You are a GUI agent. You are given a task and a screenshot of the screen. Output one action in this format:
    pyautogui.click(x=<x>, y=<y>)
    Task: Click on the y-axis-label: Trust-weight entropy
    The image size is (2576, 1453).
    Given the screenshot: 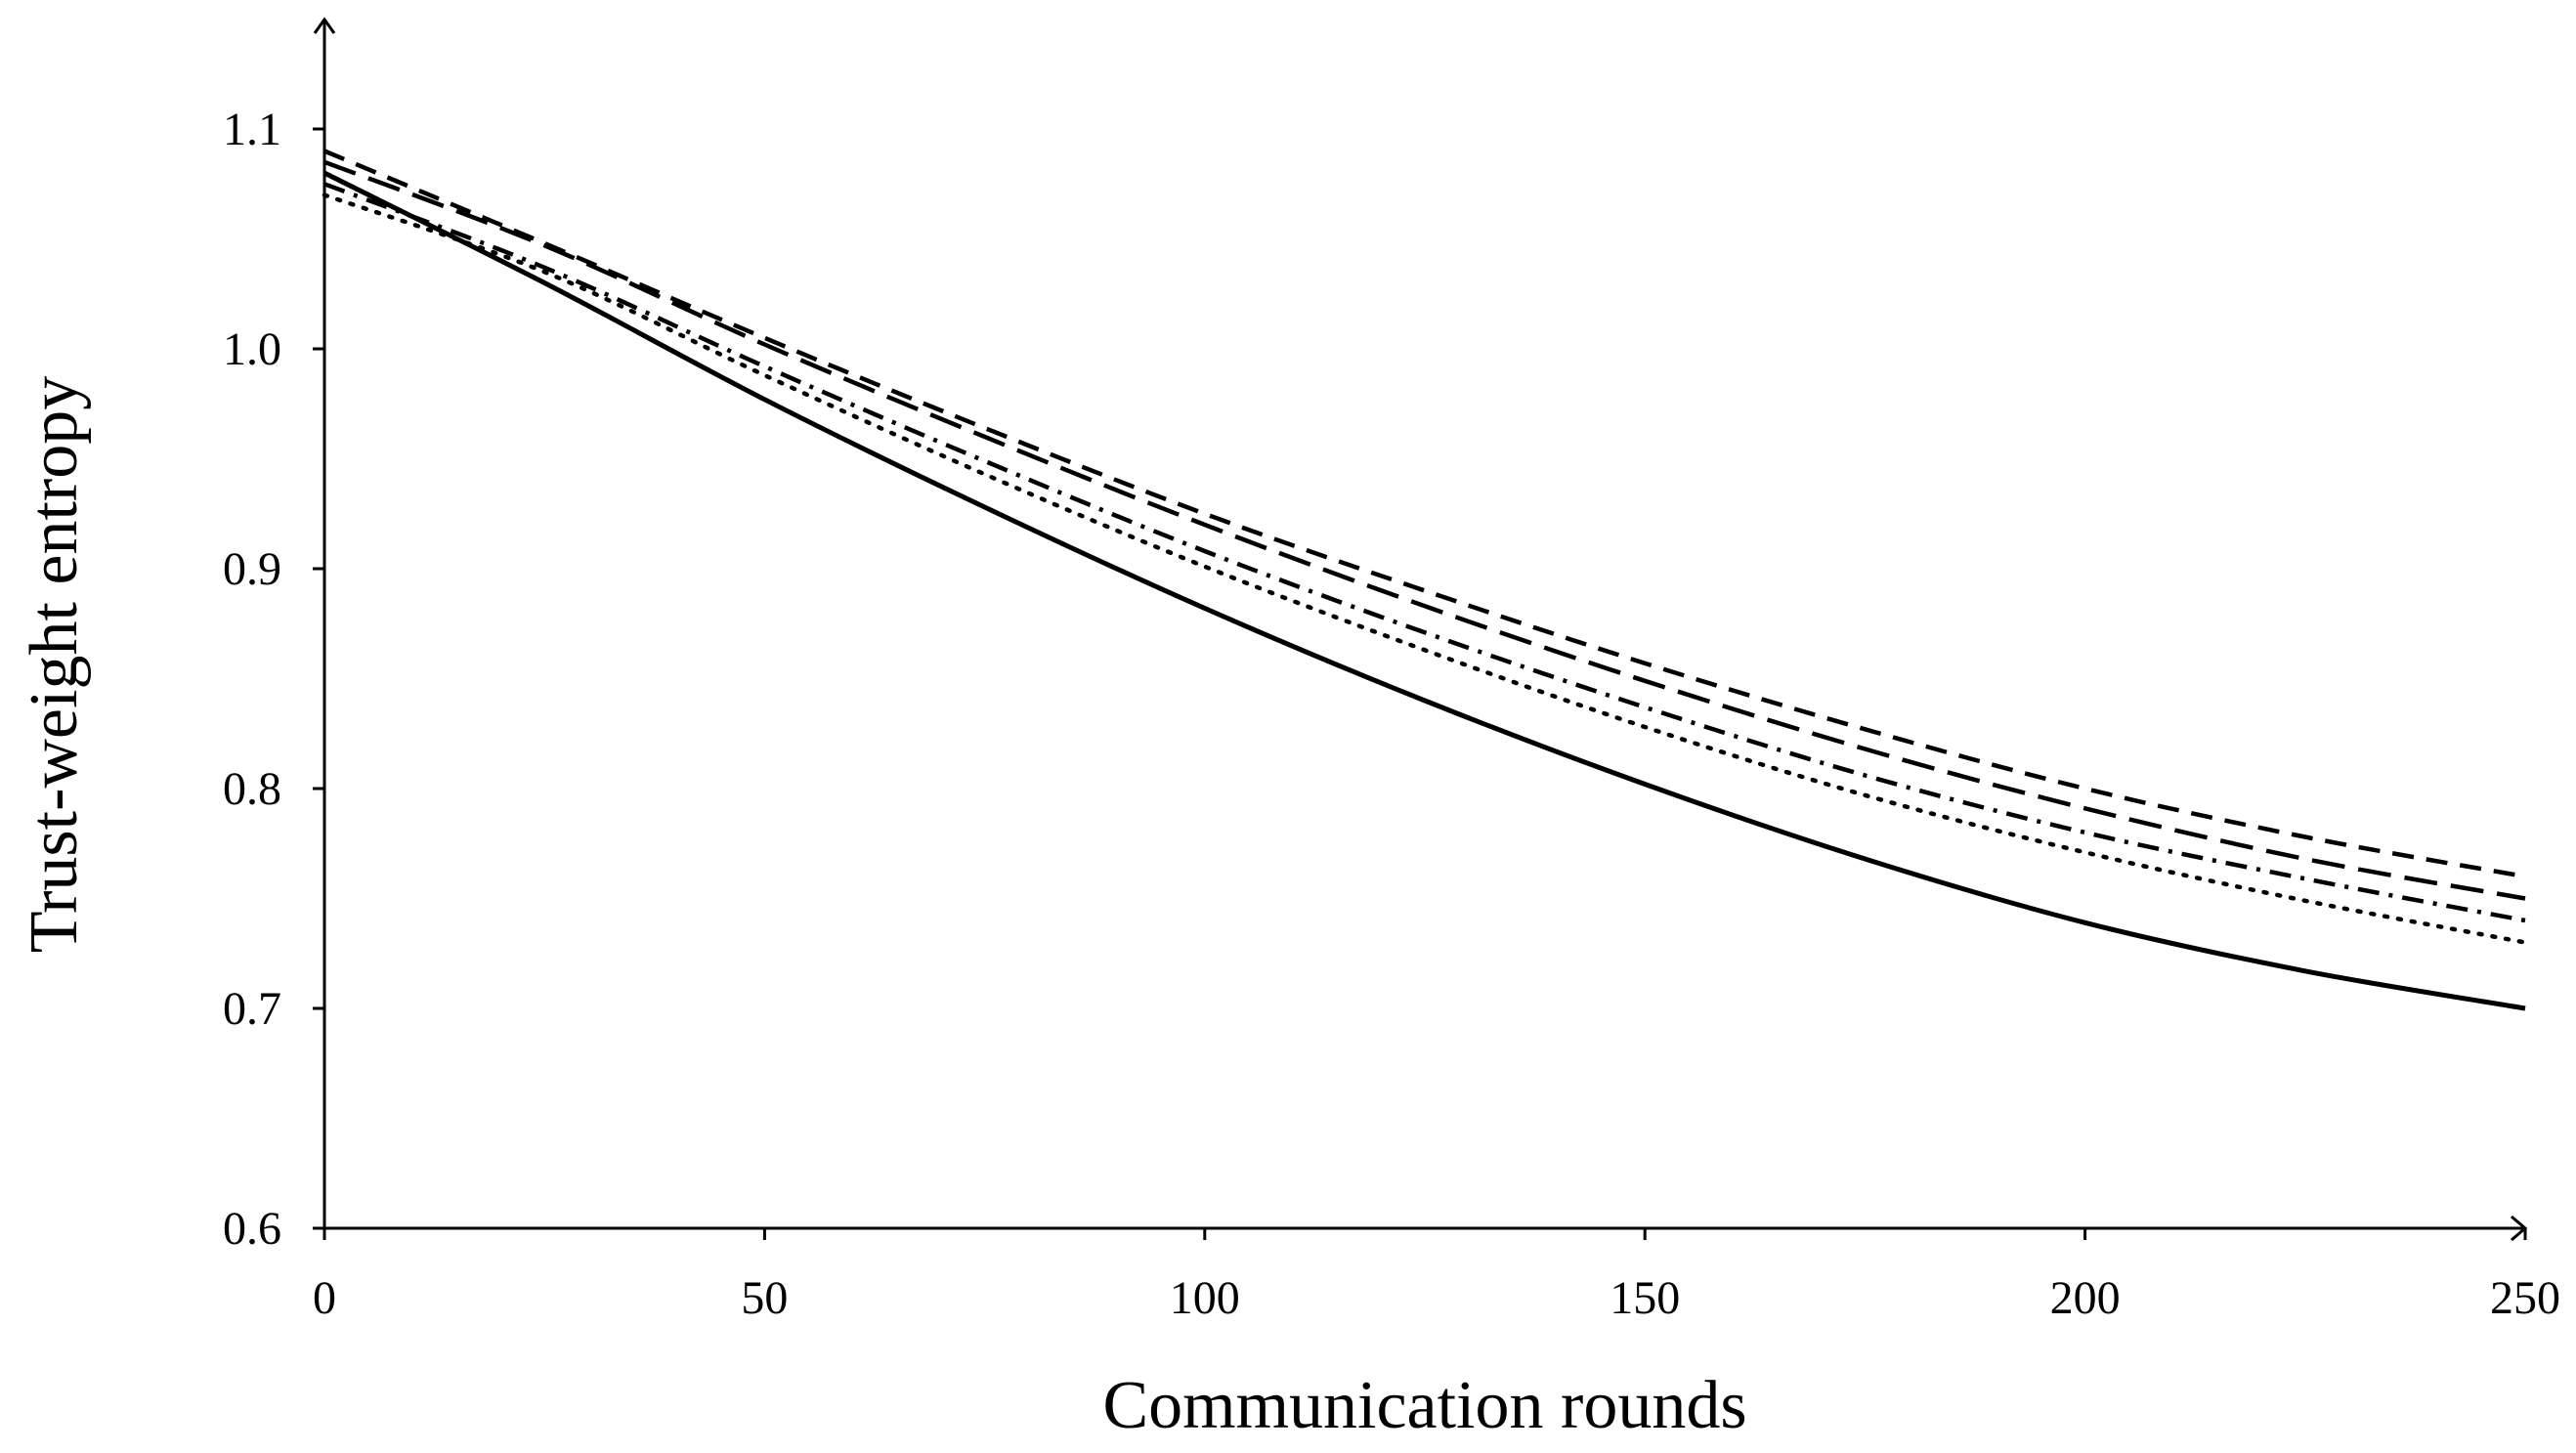 What is the action you would take?
    pyautogui.click(x=55, y=664)
    